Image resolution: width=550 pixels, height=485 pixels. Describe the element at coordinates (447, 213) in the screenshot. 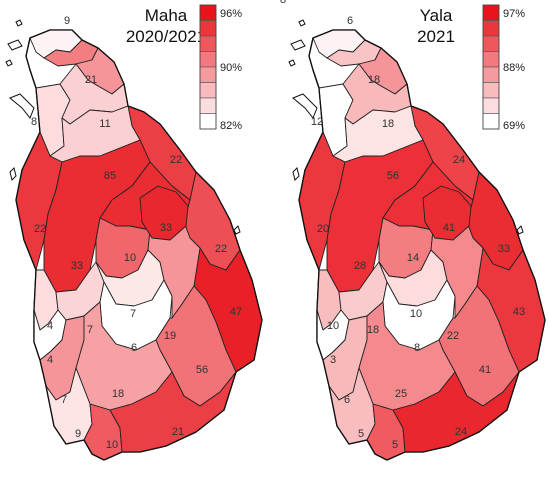

I see `yala-district-kandy_extra` at that location.